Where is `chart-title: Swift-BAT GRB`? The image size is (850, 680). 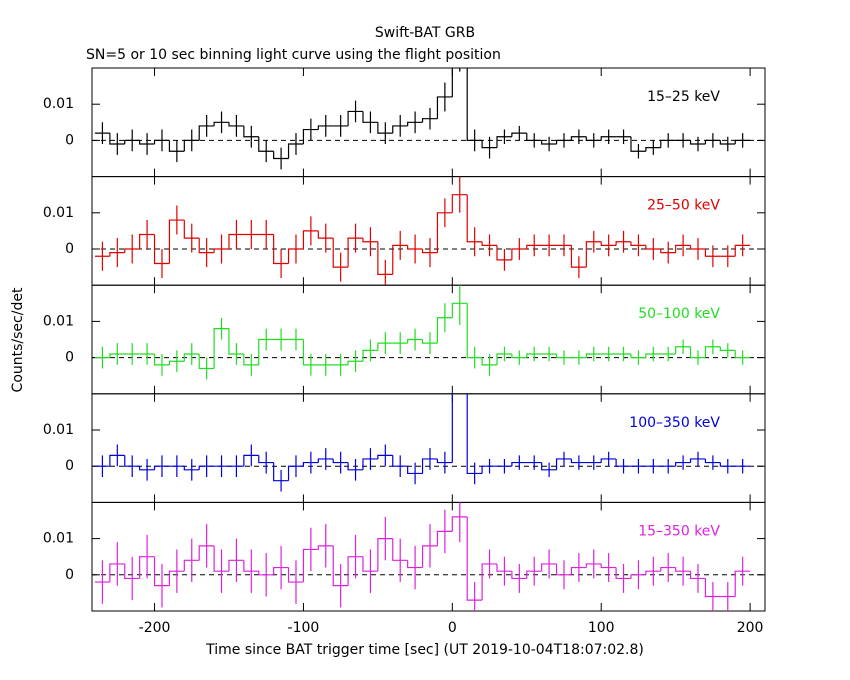
chart-title: Swift-BAT GRB is located at coordinates (425, 33).